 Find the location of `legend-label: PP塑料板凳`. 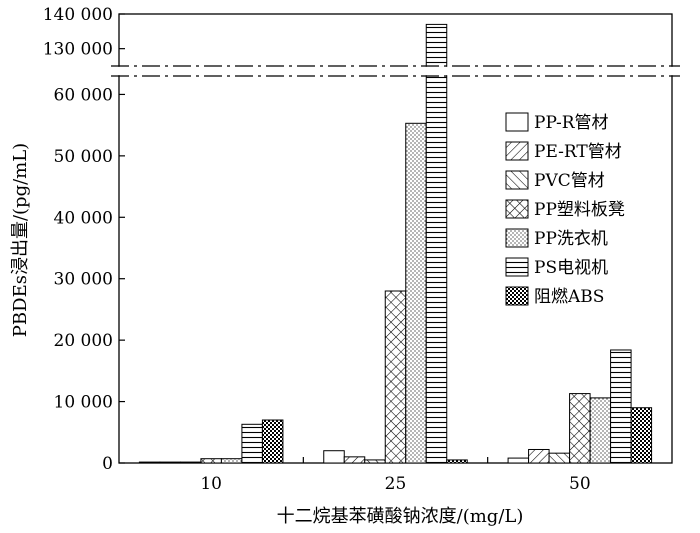

legend-label: PP塑料板凳 is located at coordinates (579, 210).